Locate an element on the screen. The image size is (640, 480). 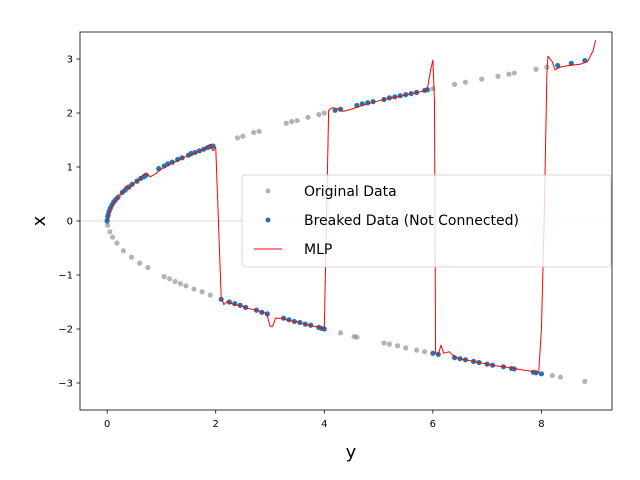
legend-label-mlp: MLP is located at coordinates (318, 250).